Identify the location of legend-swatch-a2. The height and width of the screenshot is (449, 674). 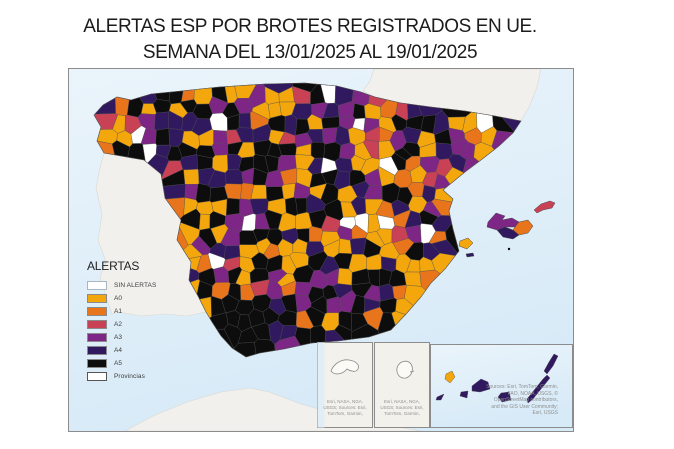
(97, 324).